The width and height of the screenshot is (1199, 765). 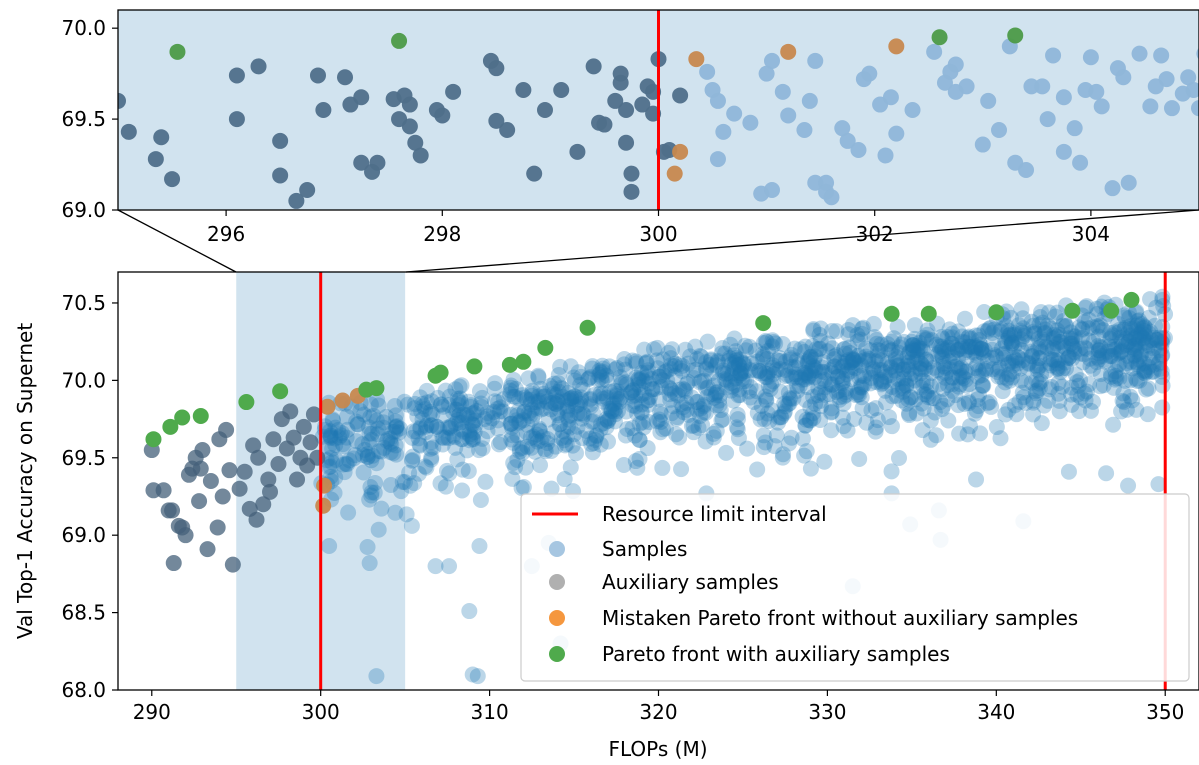 What do you see at coordinates (587, 327) in the screenshot?
I see `pareto-front-point` at bounding box center [587, 327].